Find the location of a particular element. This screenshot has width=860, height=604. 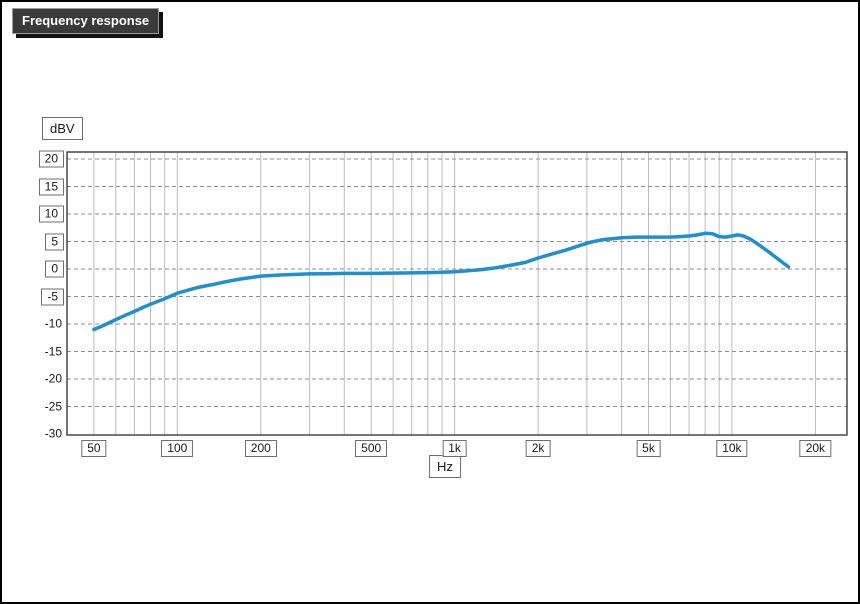

chart-title: Frequency response is located at coordinates (86, 20).